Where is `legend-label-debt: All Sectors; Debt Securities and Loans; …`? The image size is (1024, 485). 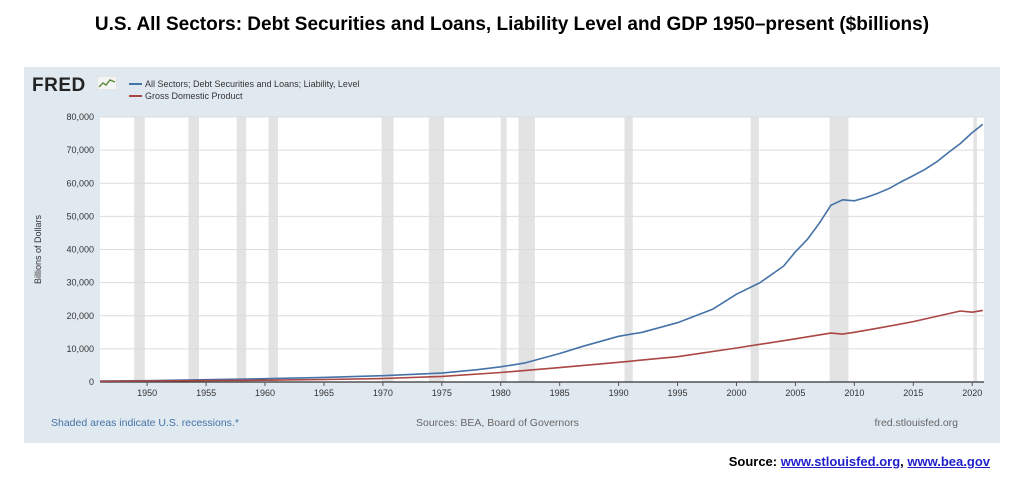
legend-label-debt: All Sectors; Debt Securities and Loans; … is located at coordinates (252, 84).